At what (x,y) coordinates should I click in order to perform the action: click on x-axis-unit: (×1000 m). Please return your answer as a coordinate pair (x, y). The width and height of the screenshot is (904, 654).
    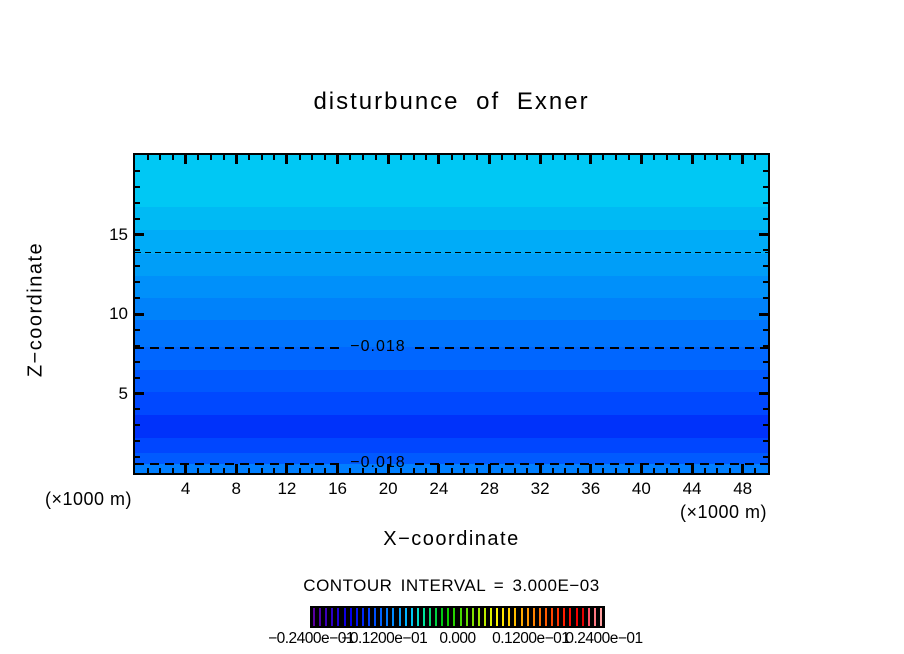
    Looking at the image, I should click on (724, 512).